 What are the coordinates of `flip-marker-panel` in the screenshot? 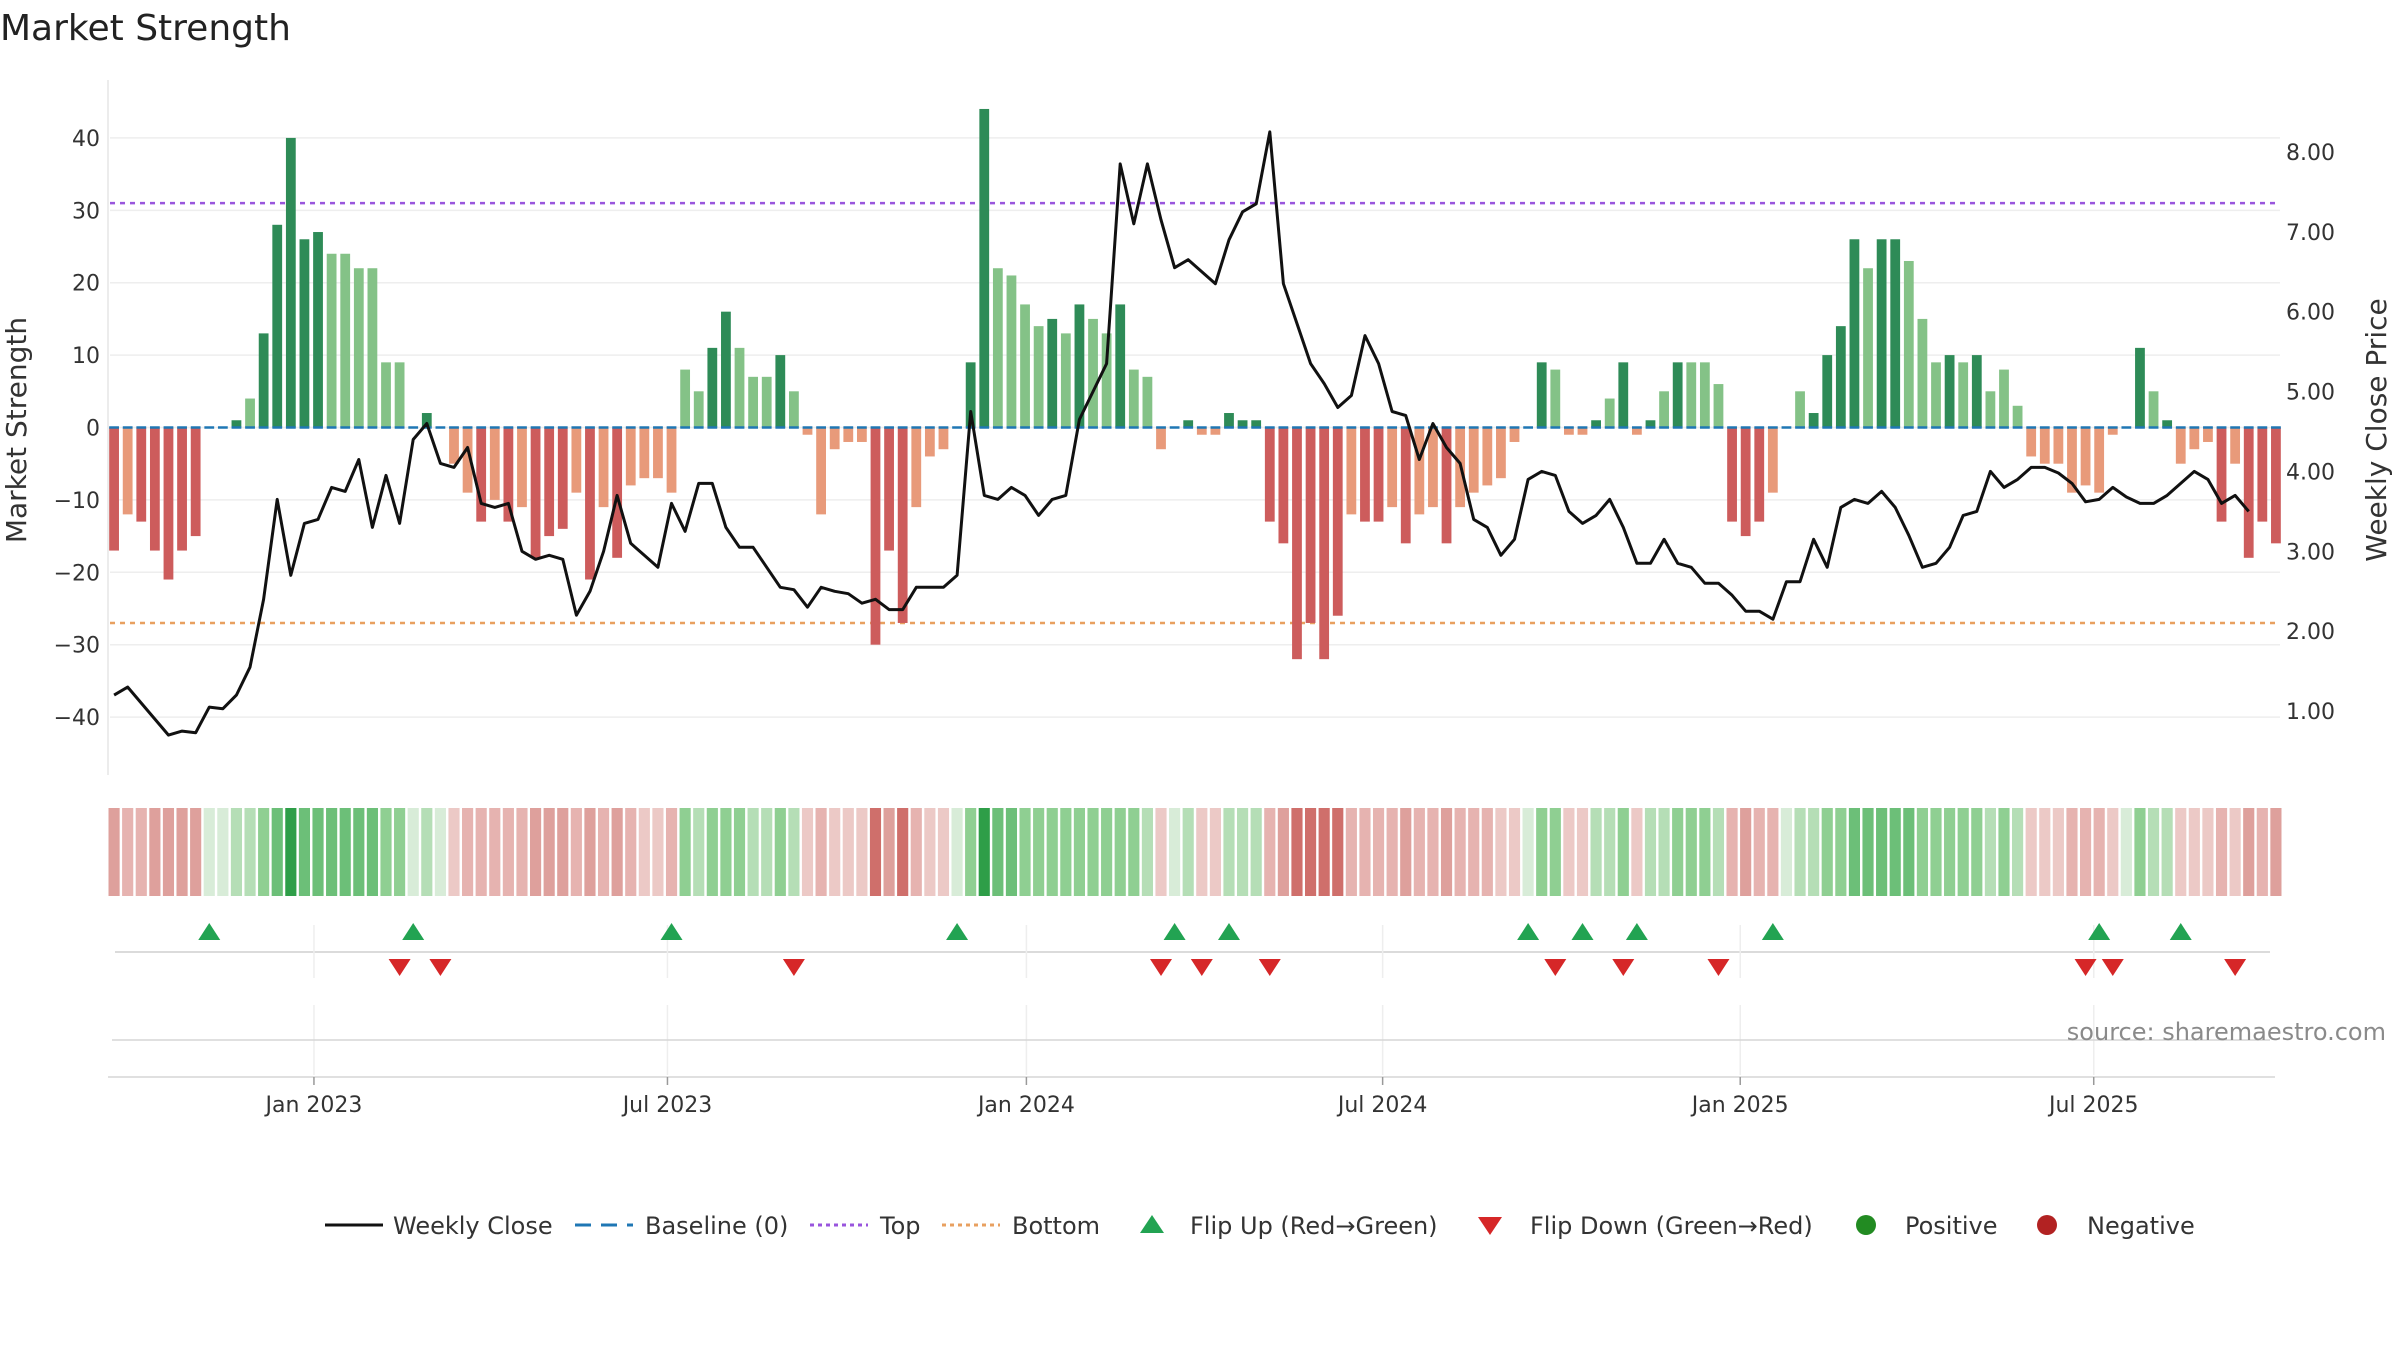 It's located at (1192, 950).